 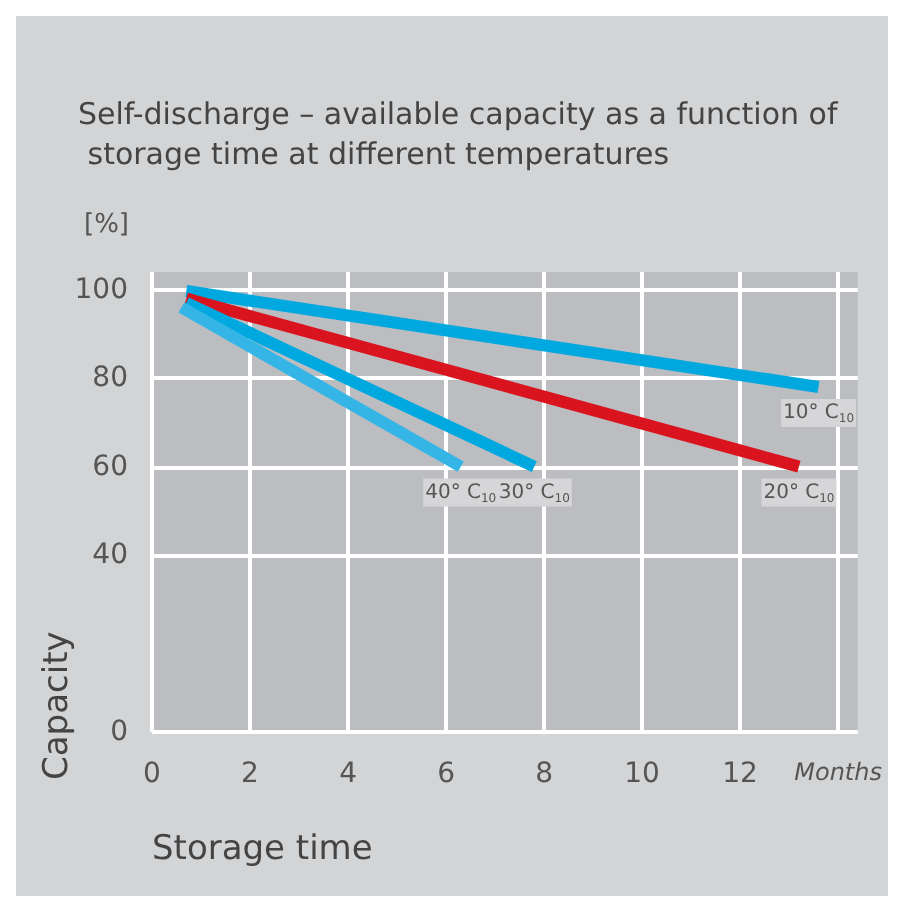 What do you see at coordinates (152, 774) in the screenshot?
I see `x-tick-label: 0` at bounding box center [152, 774].